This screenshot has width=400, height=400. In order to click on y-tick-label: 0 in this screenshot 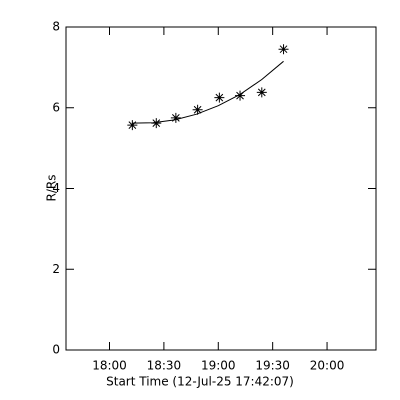, I will do `click(56, 350)`.